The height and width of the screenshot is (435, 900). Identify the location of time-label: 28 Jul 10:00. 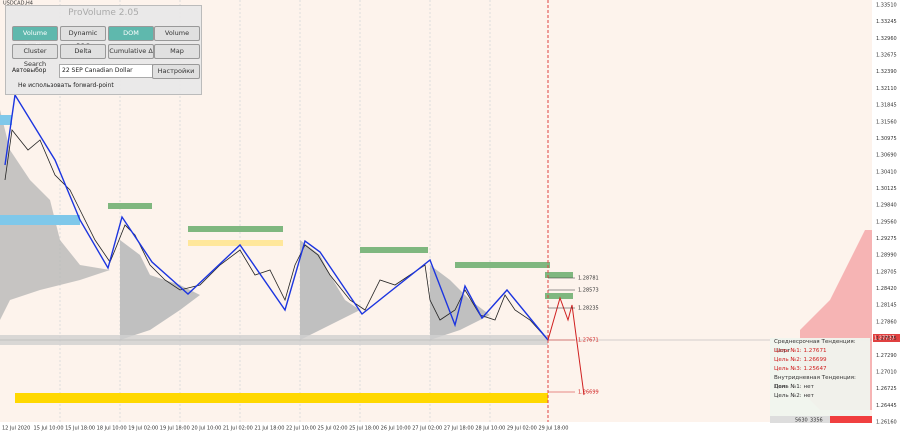
(490, 429).